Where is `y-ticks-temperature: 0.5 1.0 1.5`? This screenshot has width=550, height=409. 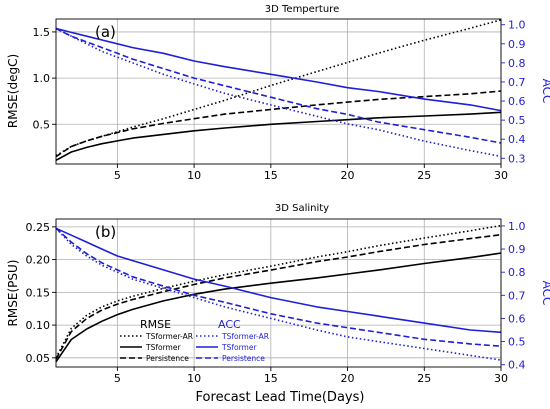
y-ticks-temperature: 0.5 1.0 1.5 is located at coordinates (44, 78).